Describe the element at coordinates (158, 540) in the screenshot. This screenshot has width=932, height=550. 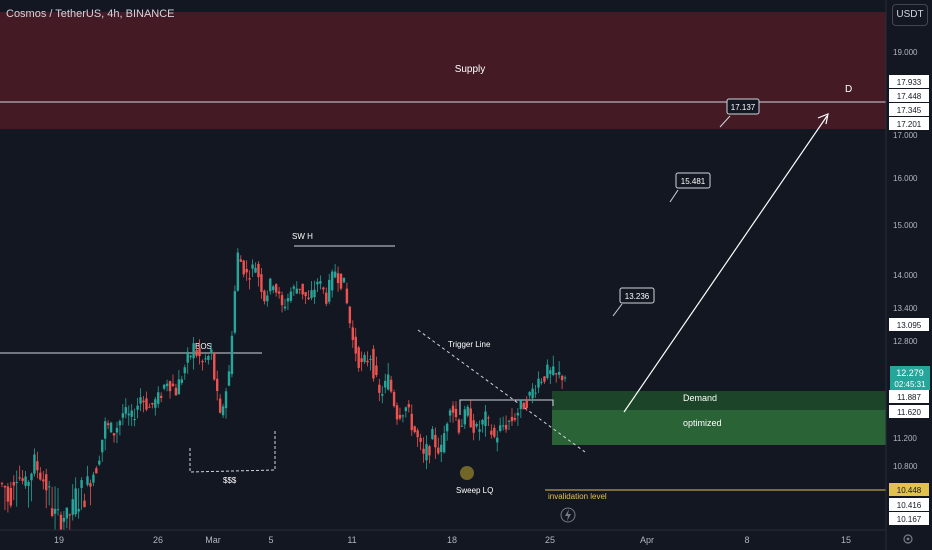
I see `x-tick-label-1: 26` at that location.